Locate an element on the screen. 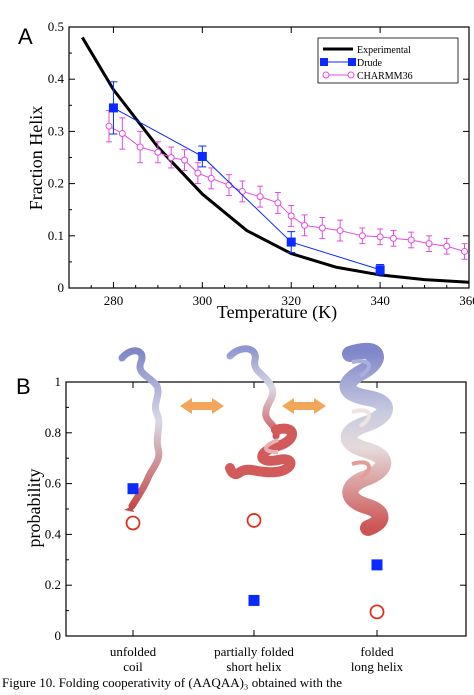 This screenshot has height=695, width=474. x-tick-label: 280 is located at coordinates (114, 300).